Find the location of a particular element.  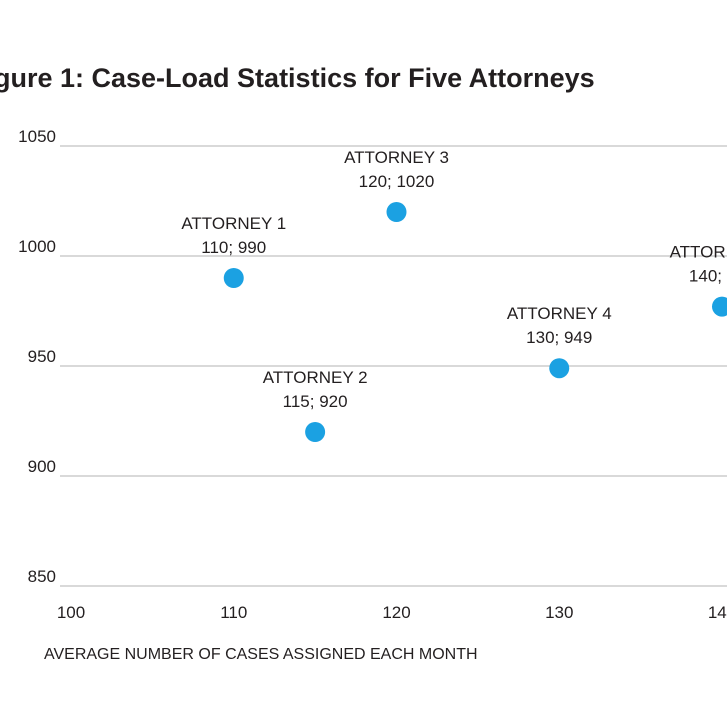

point-name-label-4: ATTORNEY 4 is located at coordinates (559, 313).